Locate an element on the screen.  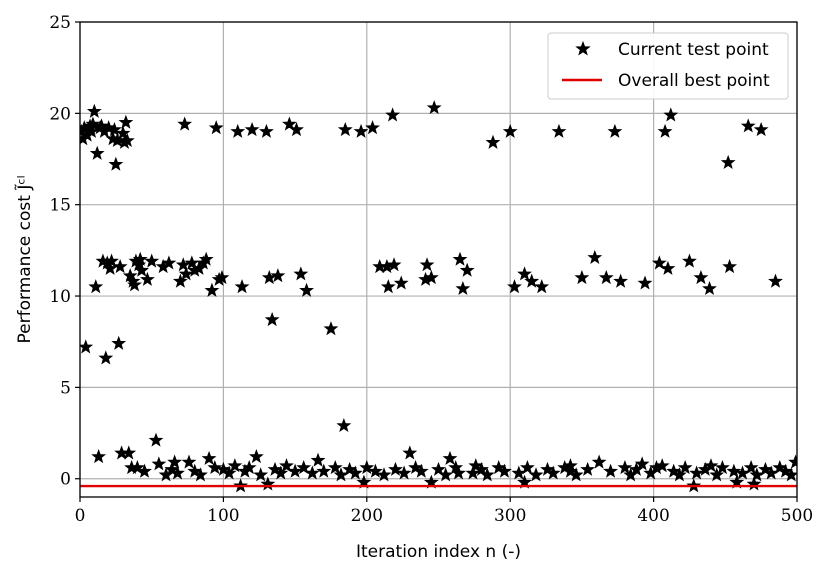
legend: Current test point Overall best point is located at coordinates (668, 66).